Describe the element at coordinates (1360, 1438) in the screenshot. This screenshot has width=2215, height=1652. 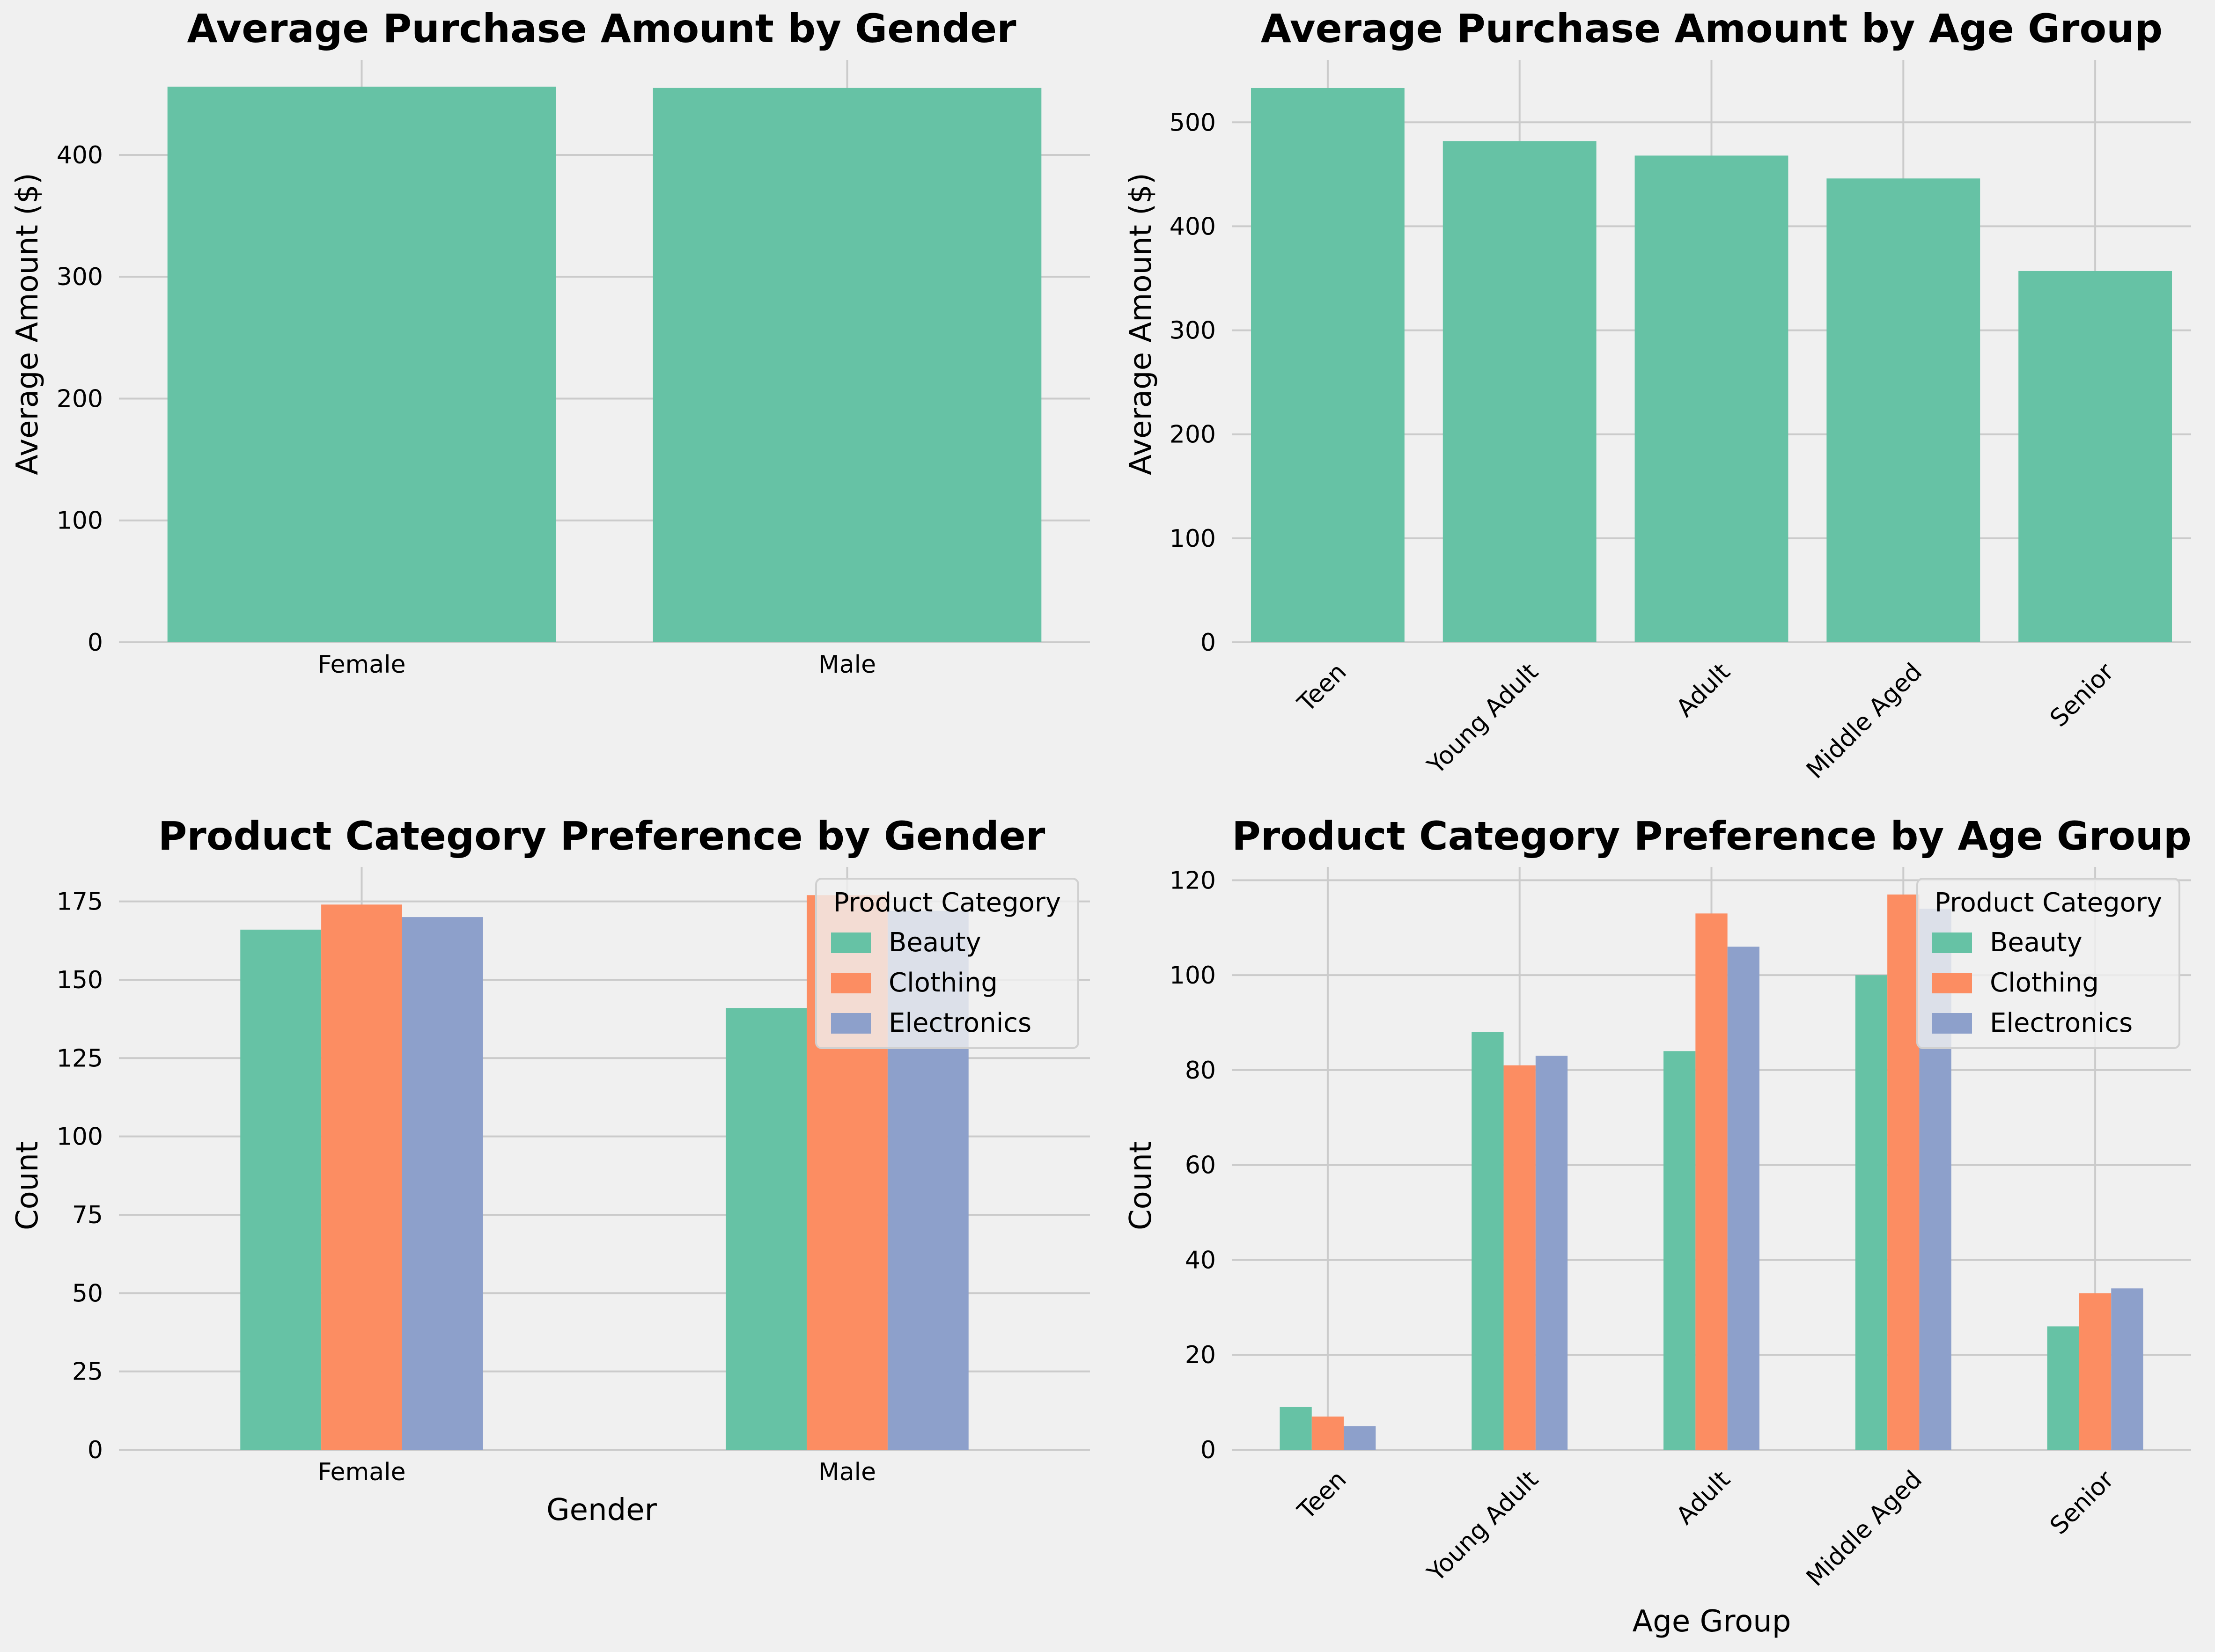
I see `bar-electronics-teen` at that location.